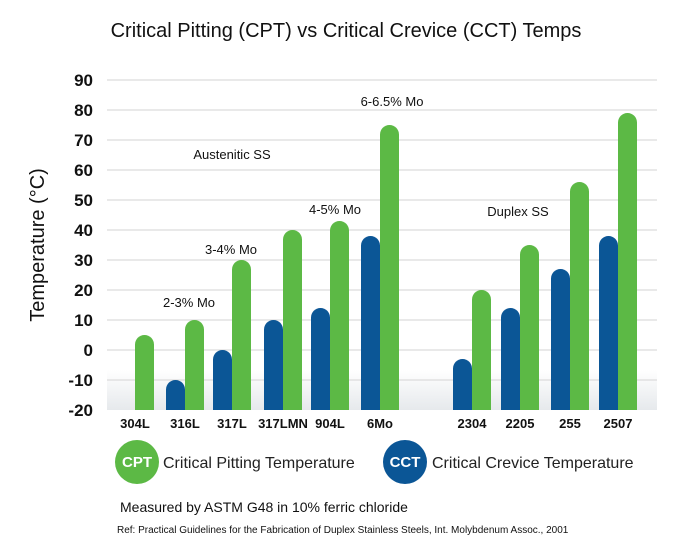  I want to click on y-tick-label: 20, so click(83, 290).